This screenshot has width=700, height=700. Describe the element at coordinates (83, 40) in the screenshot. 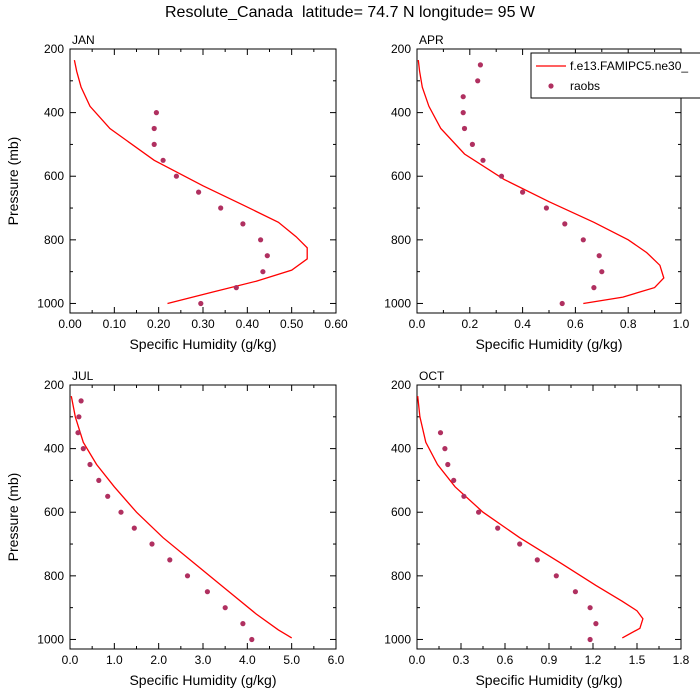

I see `panel-label: JAN` at that location.